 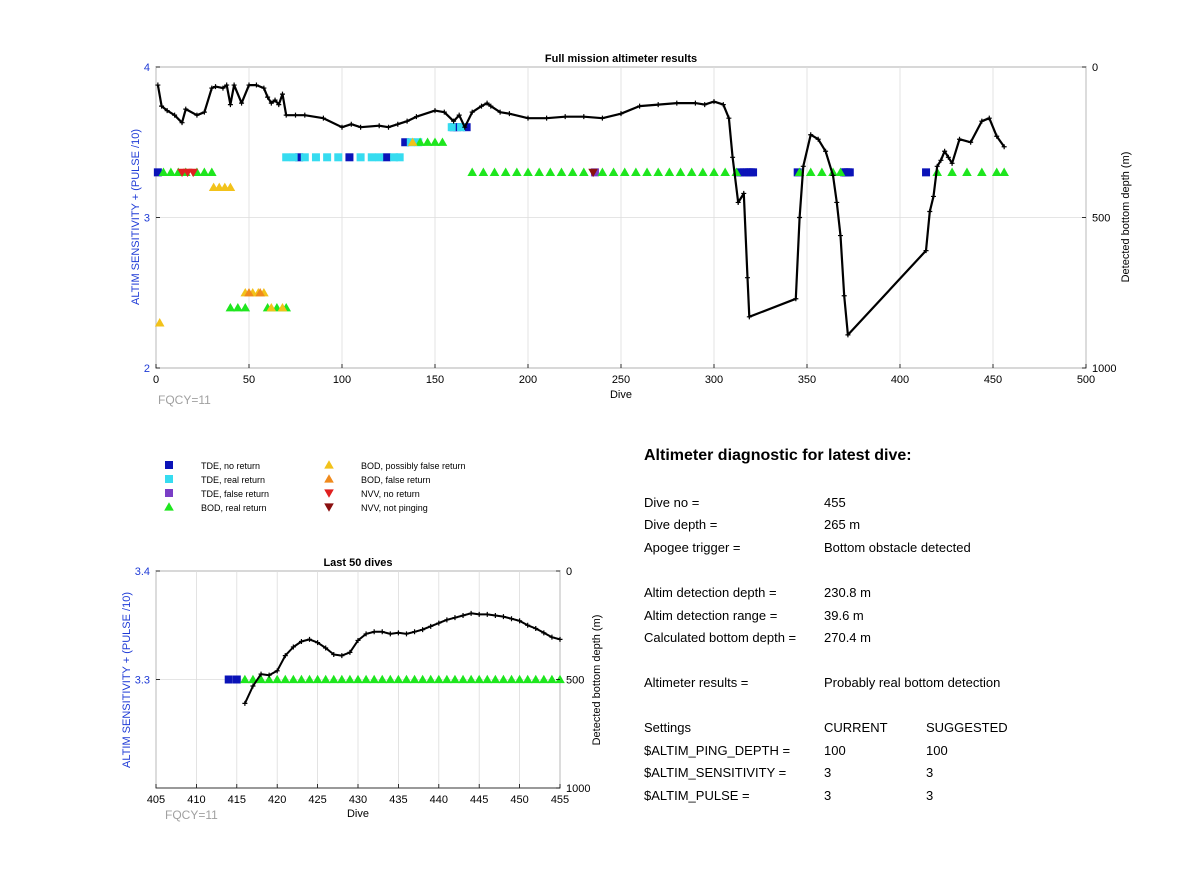 I want to click on main-series-bod-real-return, so click(x=583, y=224).